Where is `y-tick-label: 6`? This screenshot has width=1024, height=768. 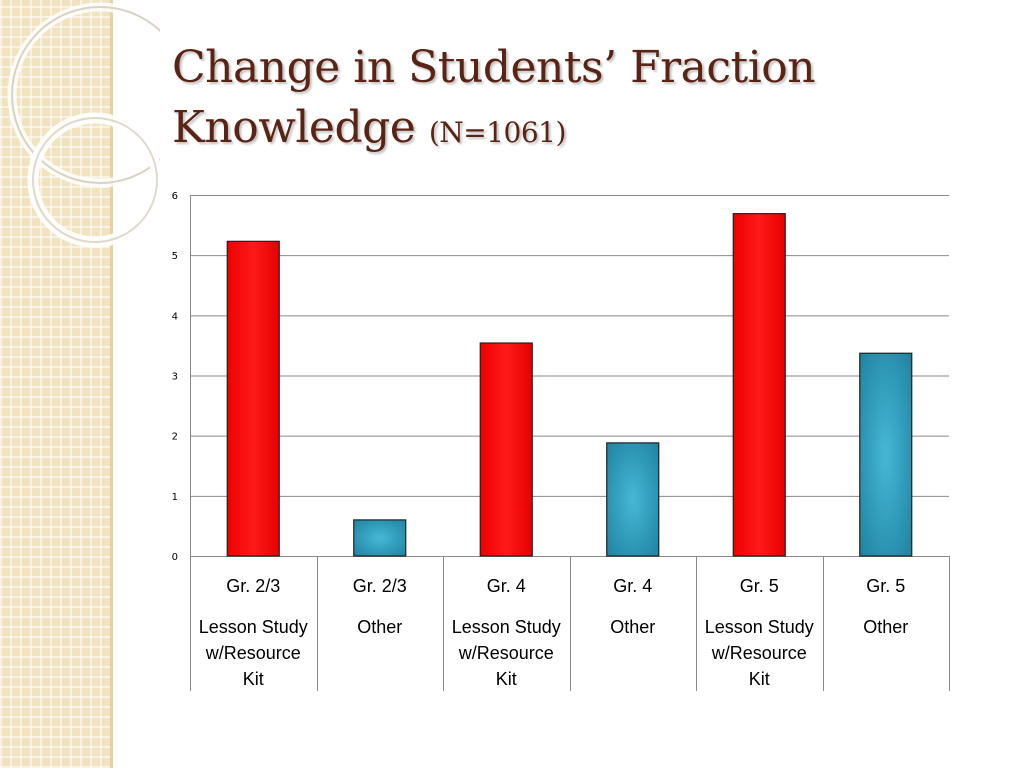 y-tick-label: 6 is located at coordinates (175, 196).